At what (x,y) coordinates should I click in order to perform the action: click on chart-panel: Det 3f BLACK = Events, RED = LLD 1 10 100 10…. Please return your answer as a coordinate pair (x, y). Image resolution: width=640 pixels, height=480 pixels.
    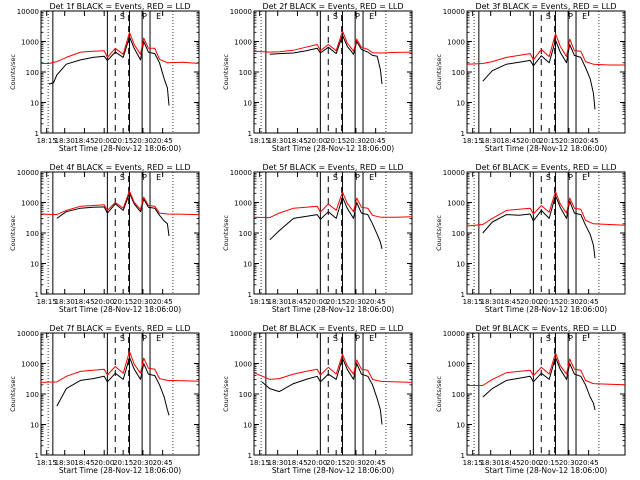
    Looking at the image, I should click on (530, 77).